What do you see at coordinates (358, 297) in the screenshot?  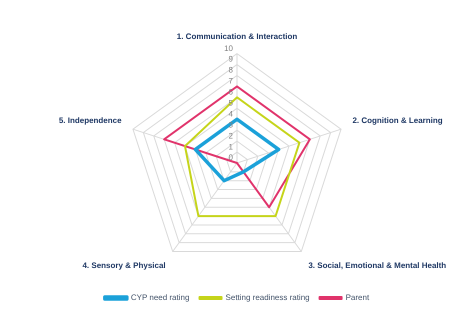 I see `legend-label: Parent` at bounding box center [358, 297].